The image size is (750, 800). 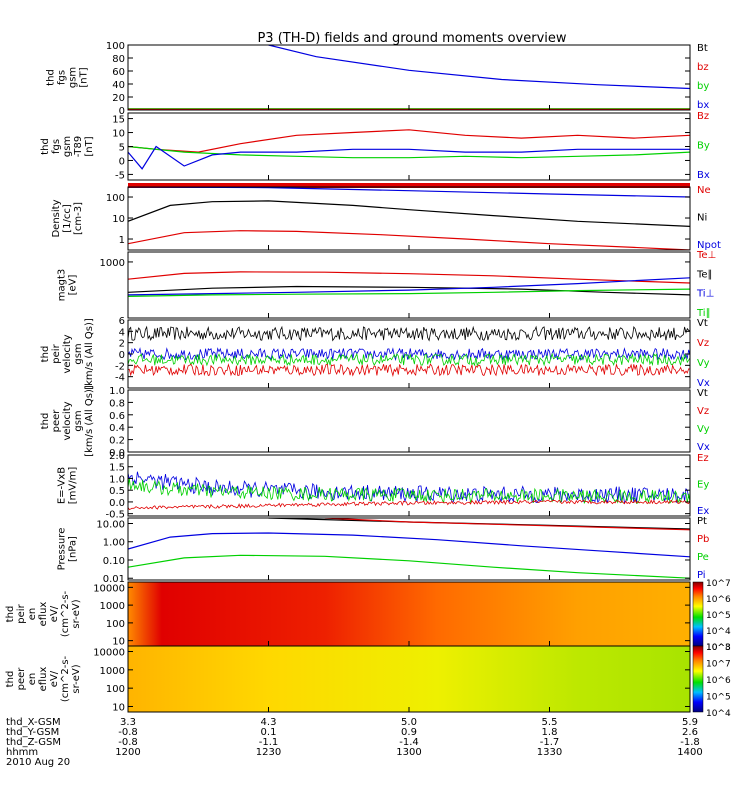 I want to click on series-line-Pe, so click(x=409, y=566).